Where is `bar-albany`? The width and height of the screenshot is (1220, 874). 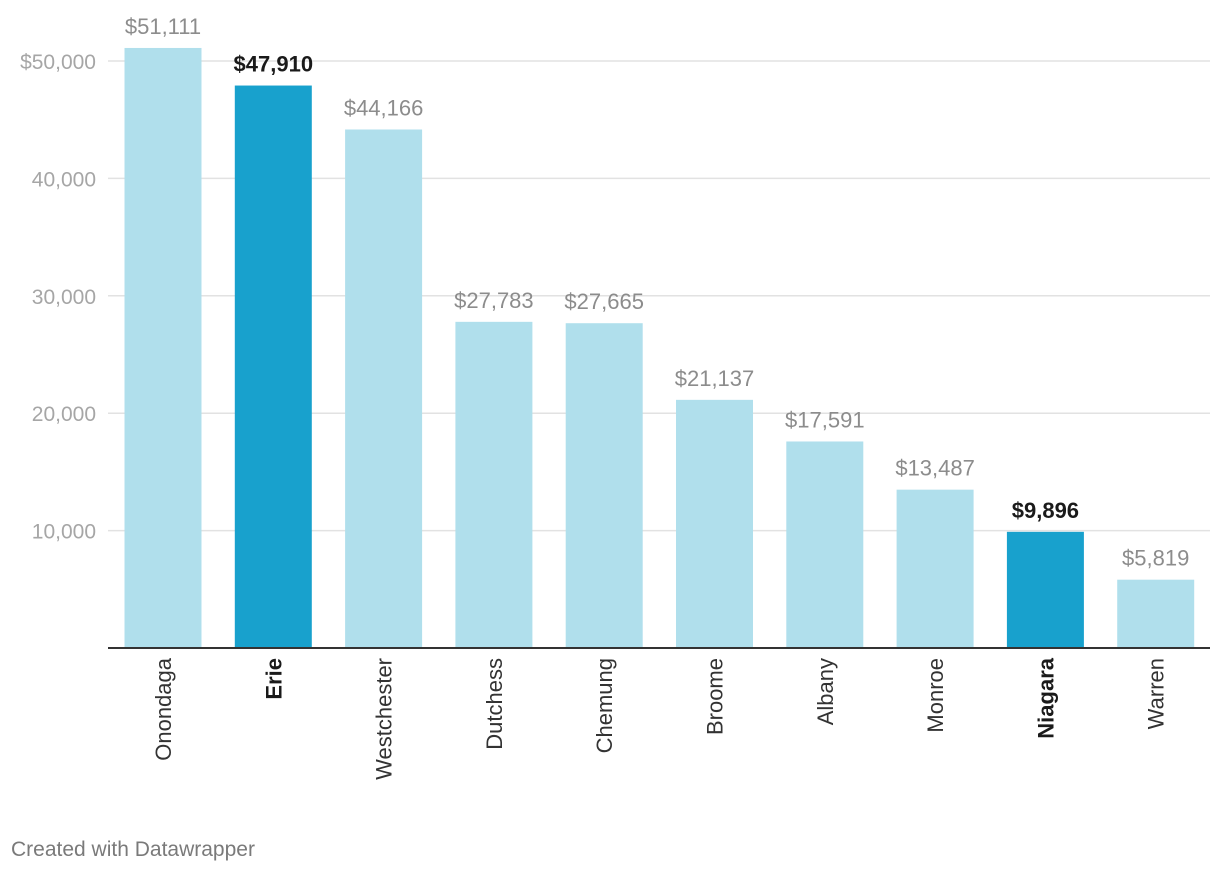
bar-albany is located at coordinates (825, 544).